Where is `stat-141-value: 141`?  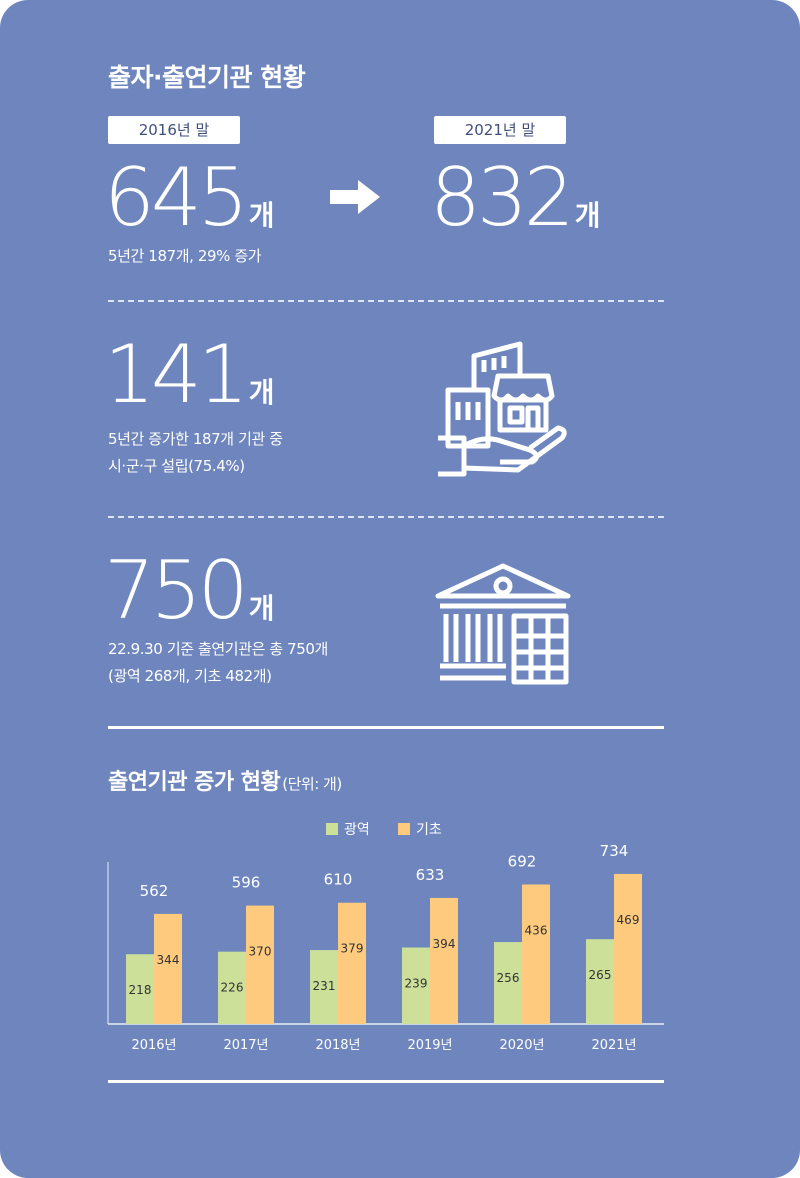
stat-141-value: 141 is located at coordinates (176, 374).